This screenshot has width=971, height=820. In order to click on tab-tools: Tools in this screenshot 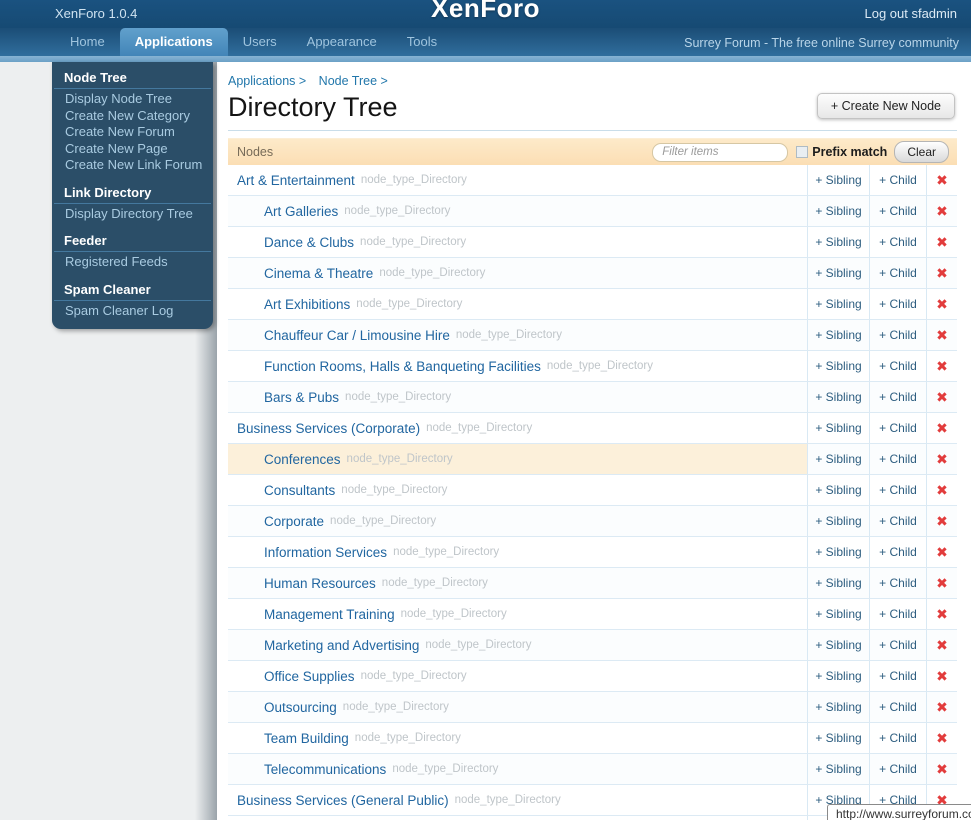, I will do `click(422, 41)`.